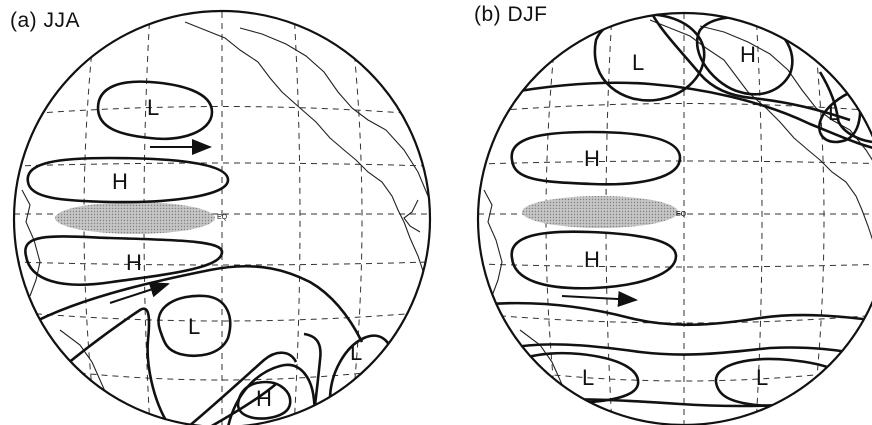 The width and height of the screenshot is (872, 425). Describe the element at coordinates (834, 112) in the screenshot. I see `panel-b-low-2: L` at that location.